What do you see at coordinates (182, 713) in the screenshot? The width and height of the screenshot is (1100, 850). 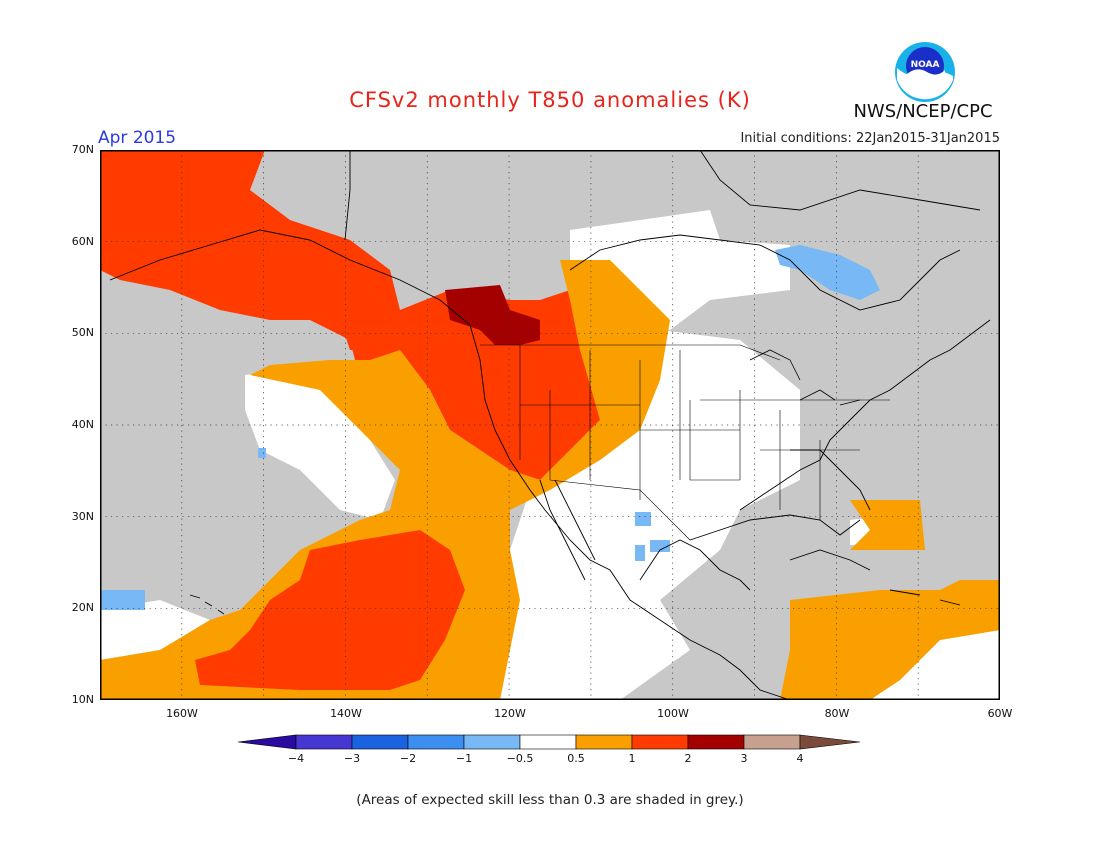 I see `lon-label-160w: 160W` at bounding box center [182, 713].